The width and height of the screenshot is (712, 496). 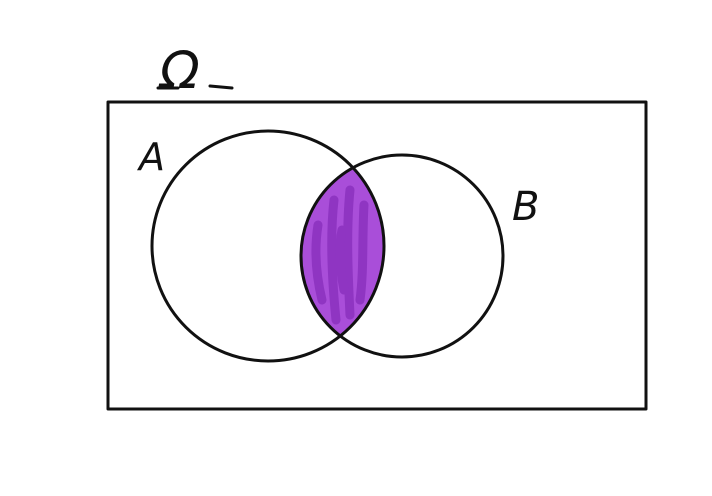 I want to click on intersection-region, so click(x=342, y=253).